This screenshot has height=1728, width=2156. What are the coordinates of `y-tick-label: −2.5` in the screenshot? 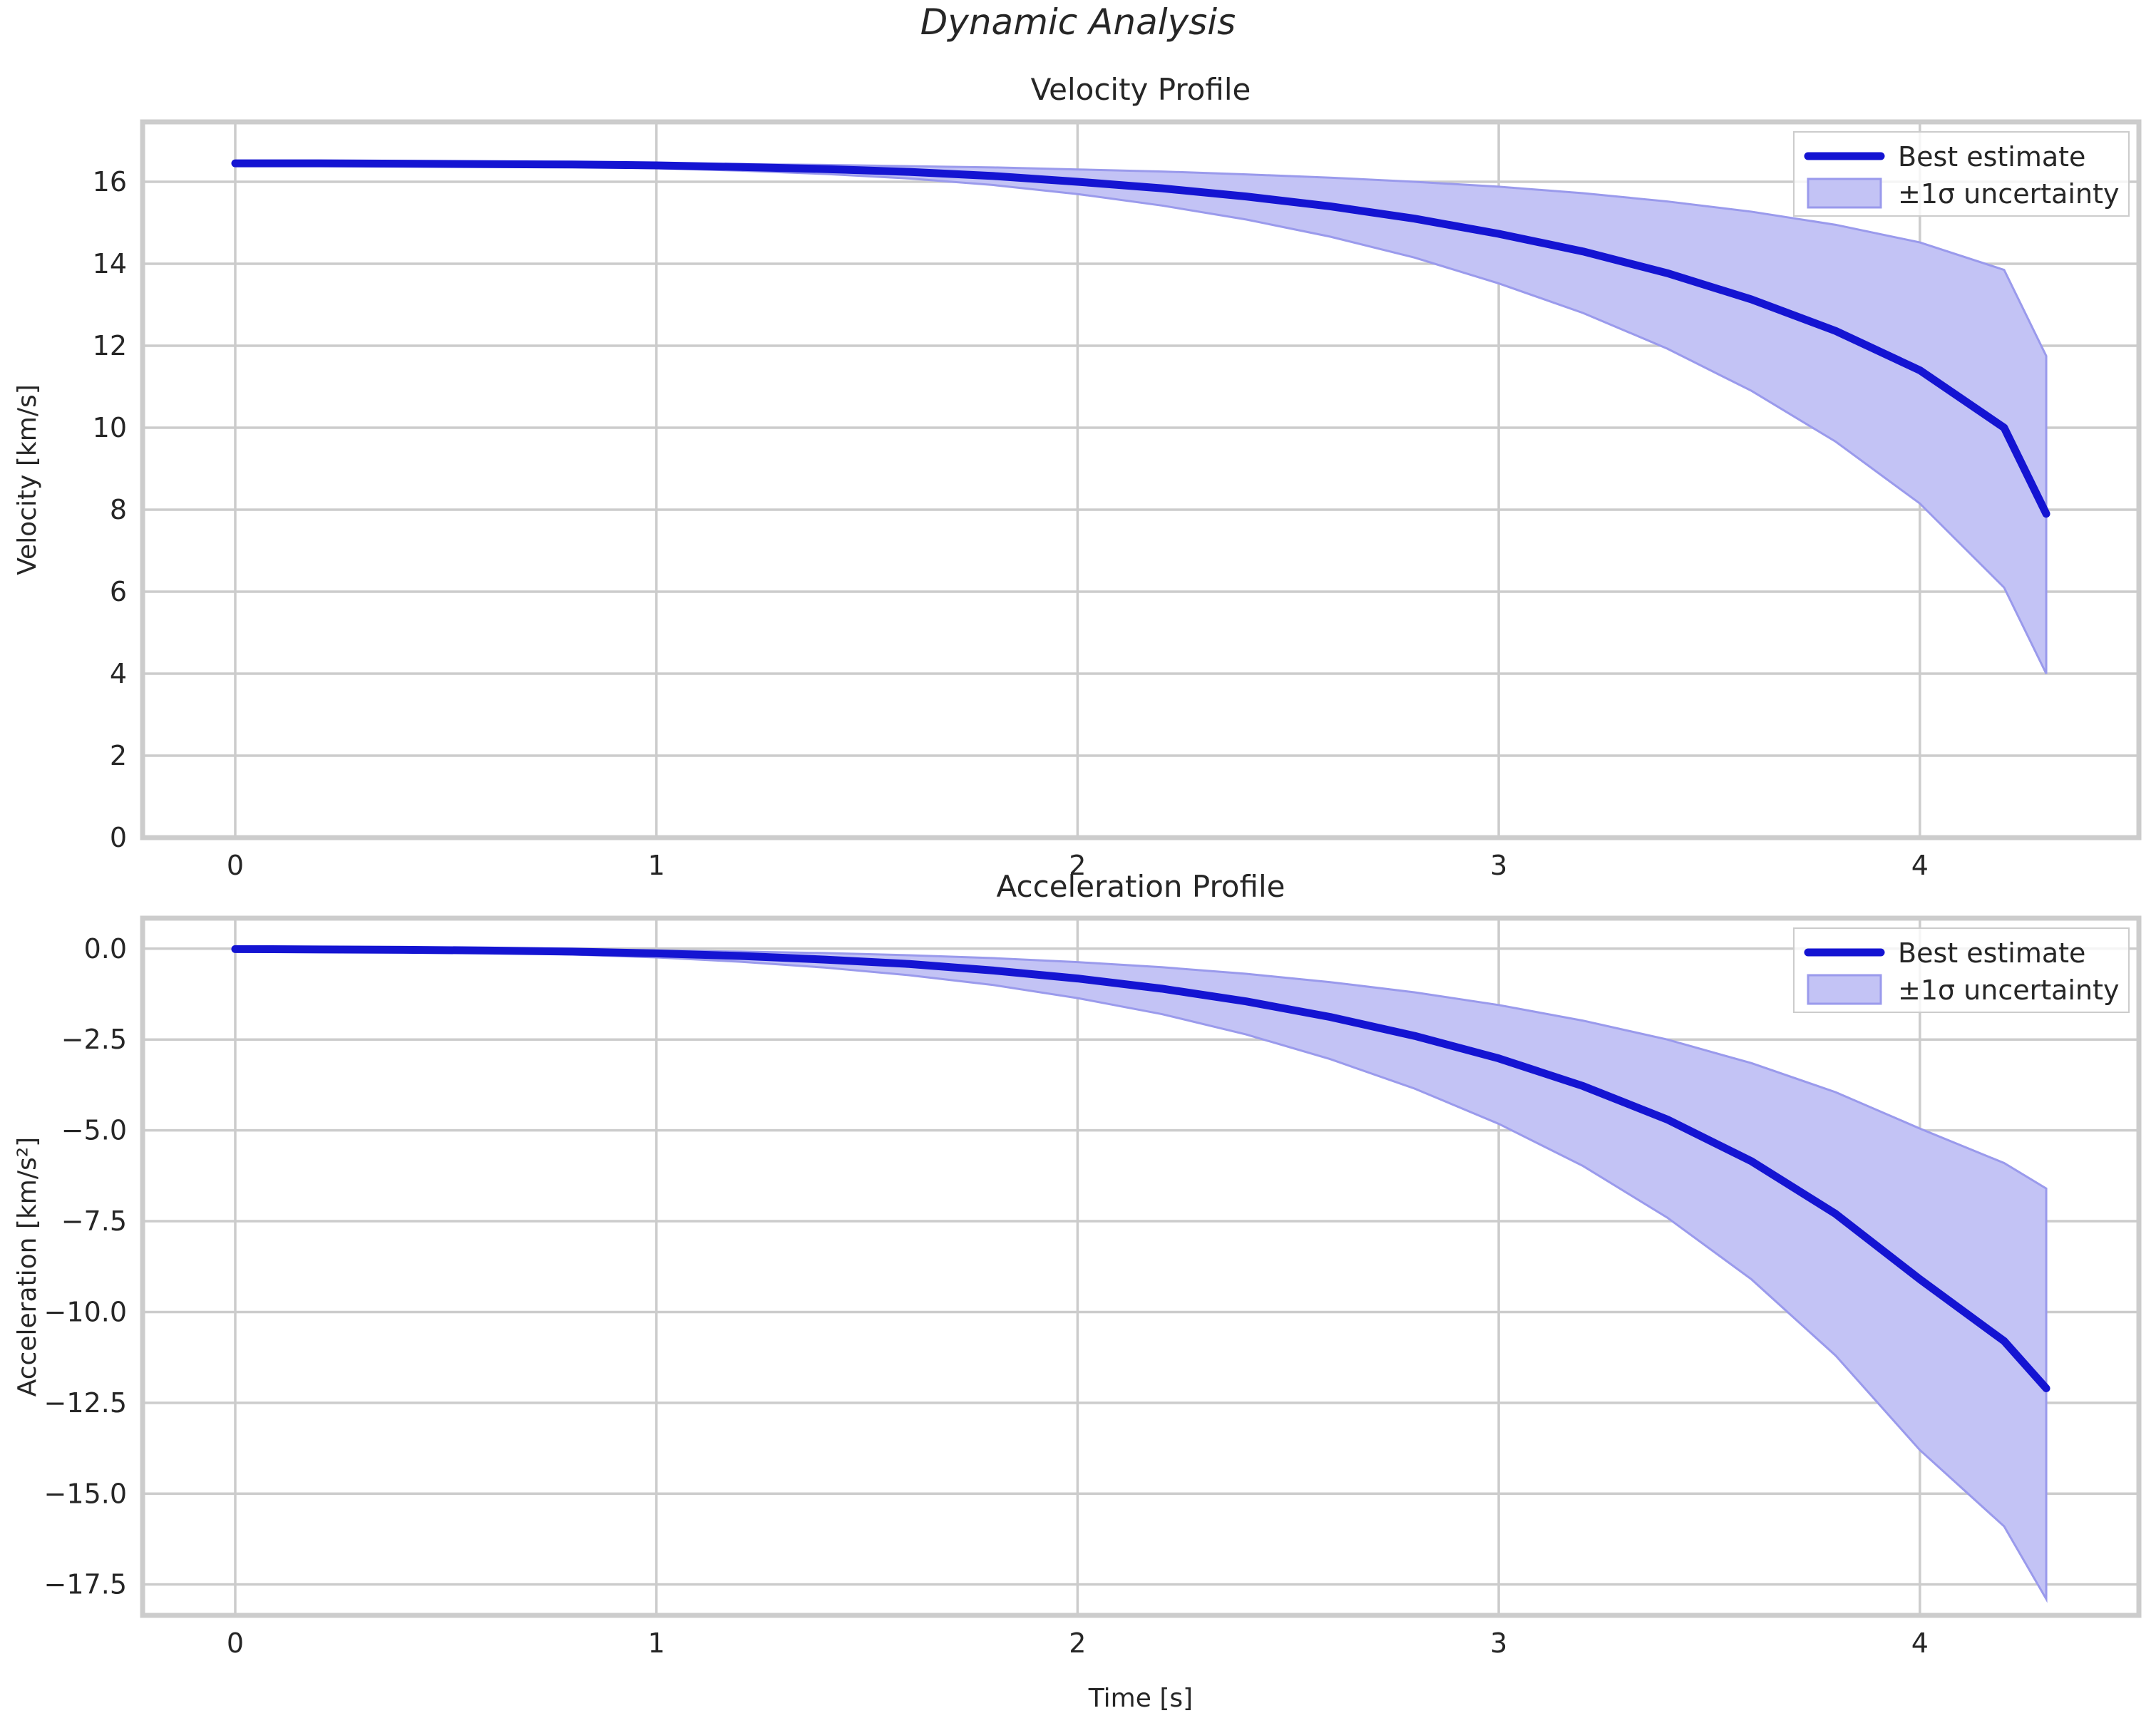 It's located at (94, 1039).